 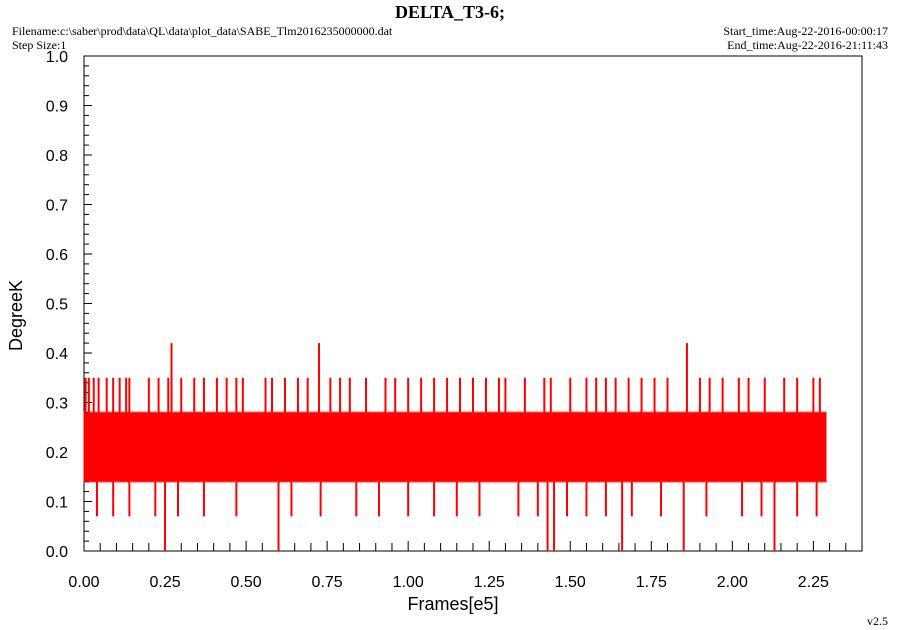 What do you see at coordinates (39, 45) in the screenshot?
I see `step-size-label: Step Size:1` at bounding box center [39, 45].